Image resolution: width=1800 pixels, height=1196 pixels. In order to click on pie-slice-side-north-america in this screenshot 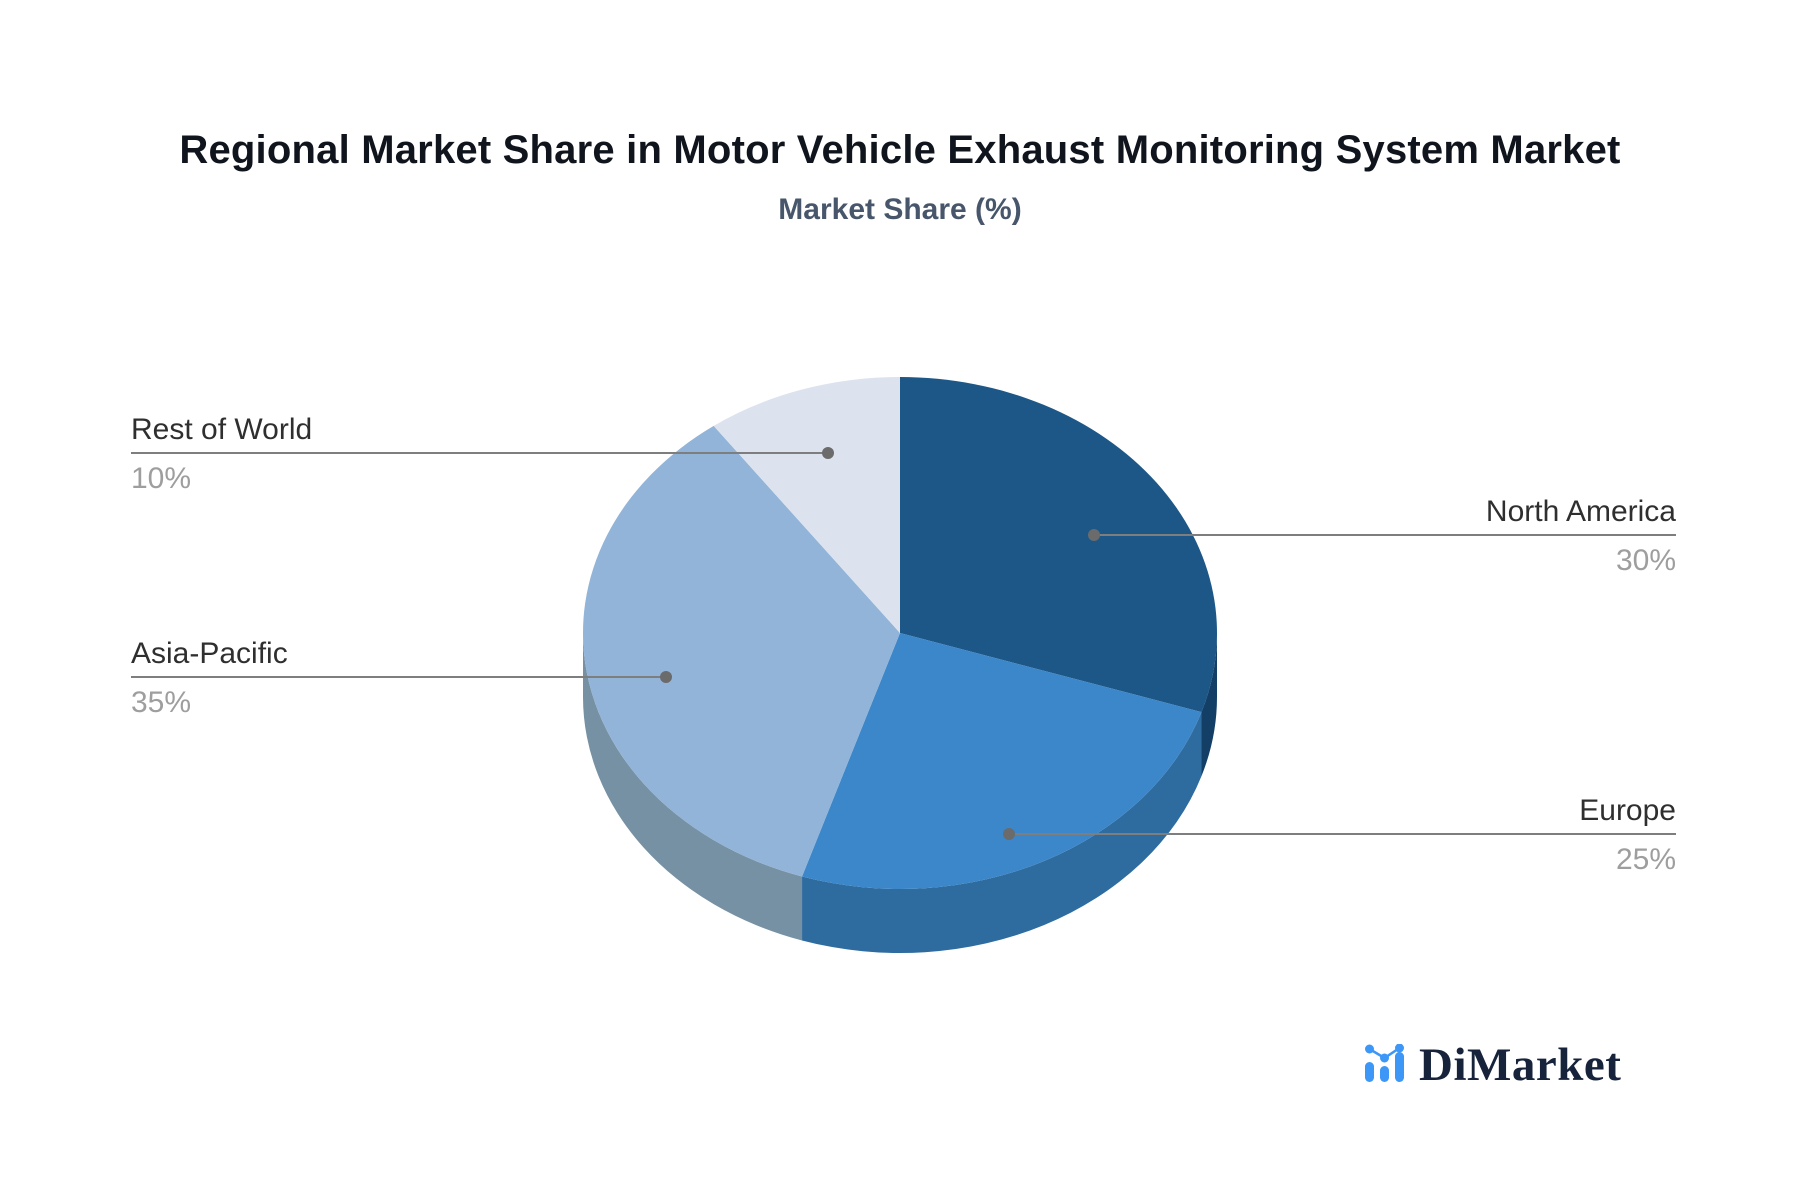, I will do `click(1209, 705)`.